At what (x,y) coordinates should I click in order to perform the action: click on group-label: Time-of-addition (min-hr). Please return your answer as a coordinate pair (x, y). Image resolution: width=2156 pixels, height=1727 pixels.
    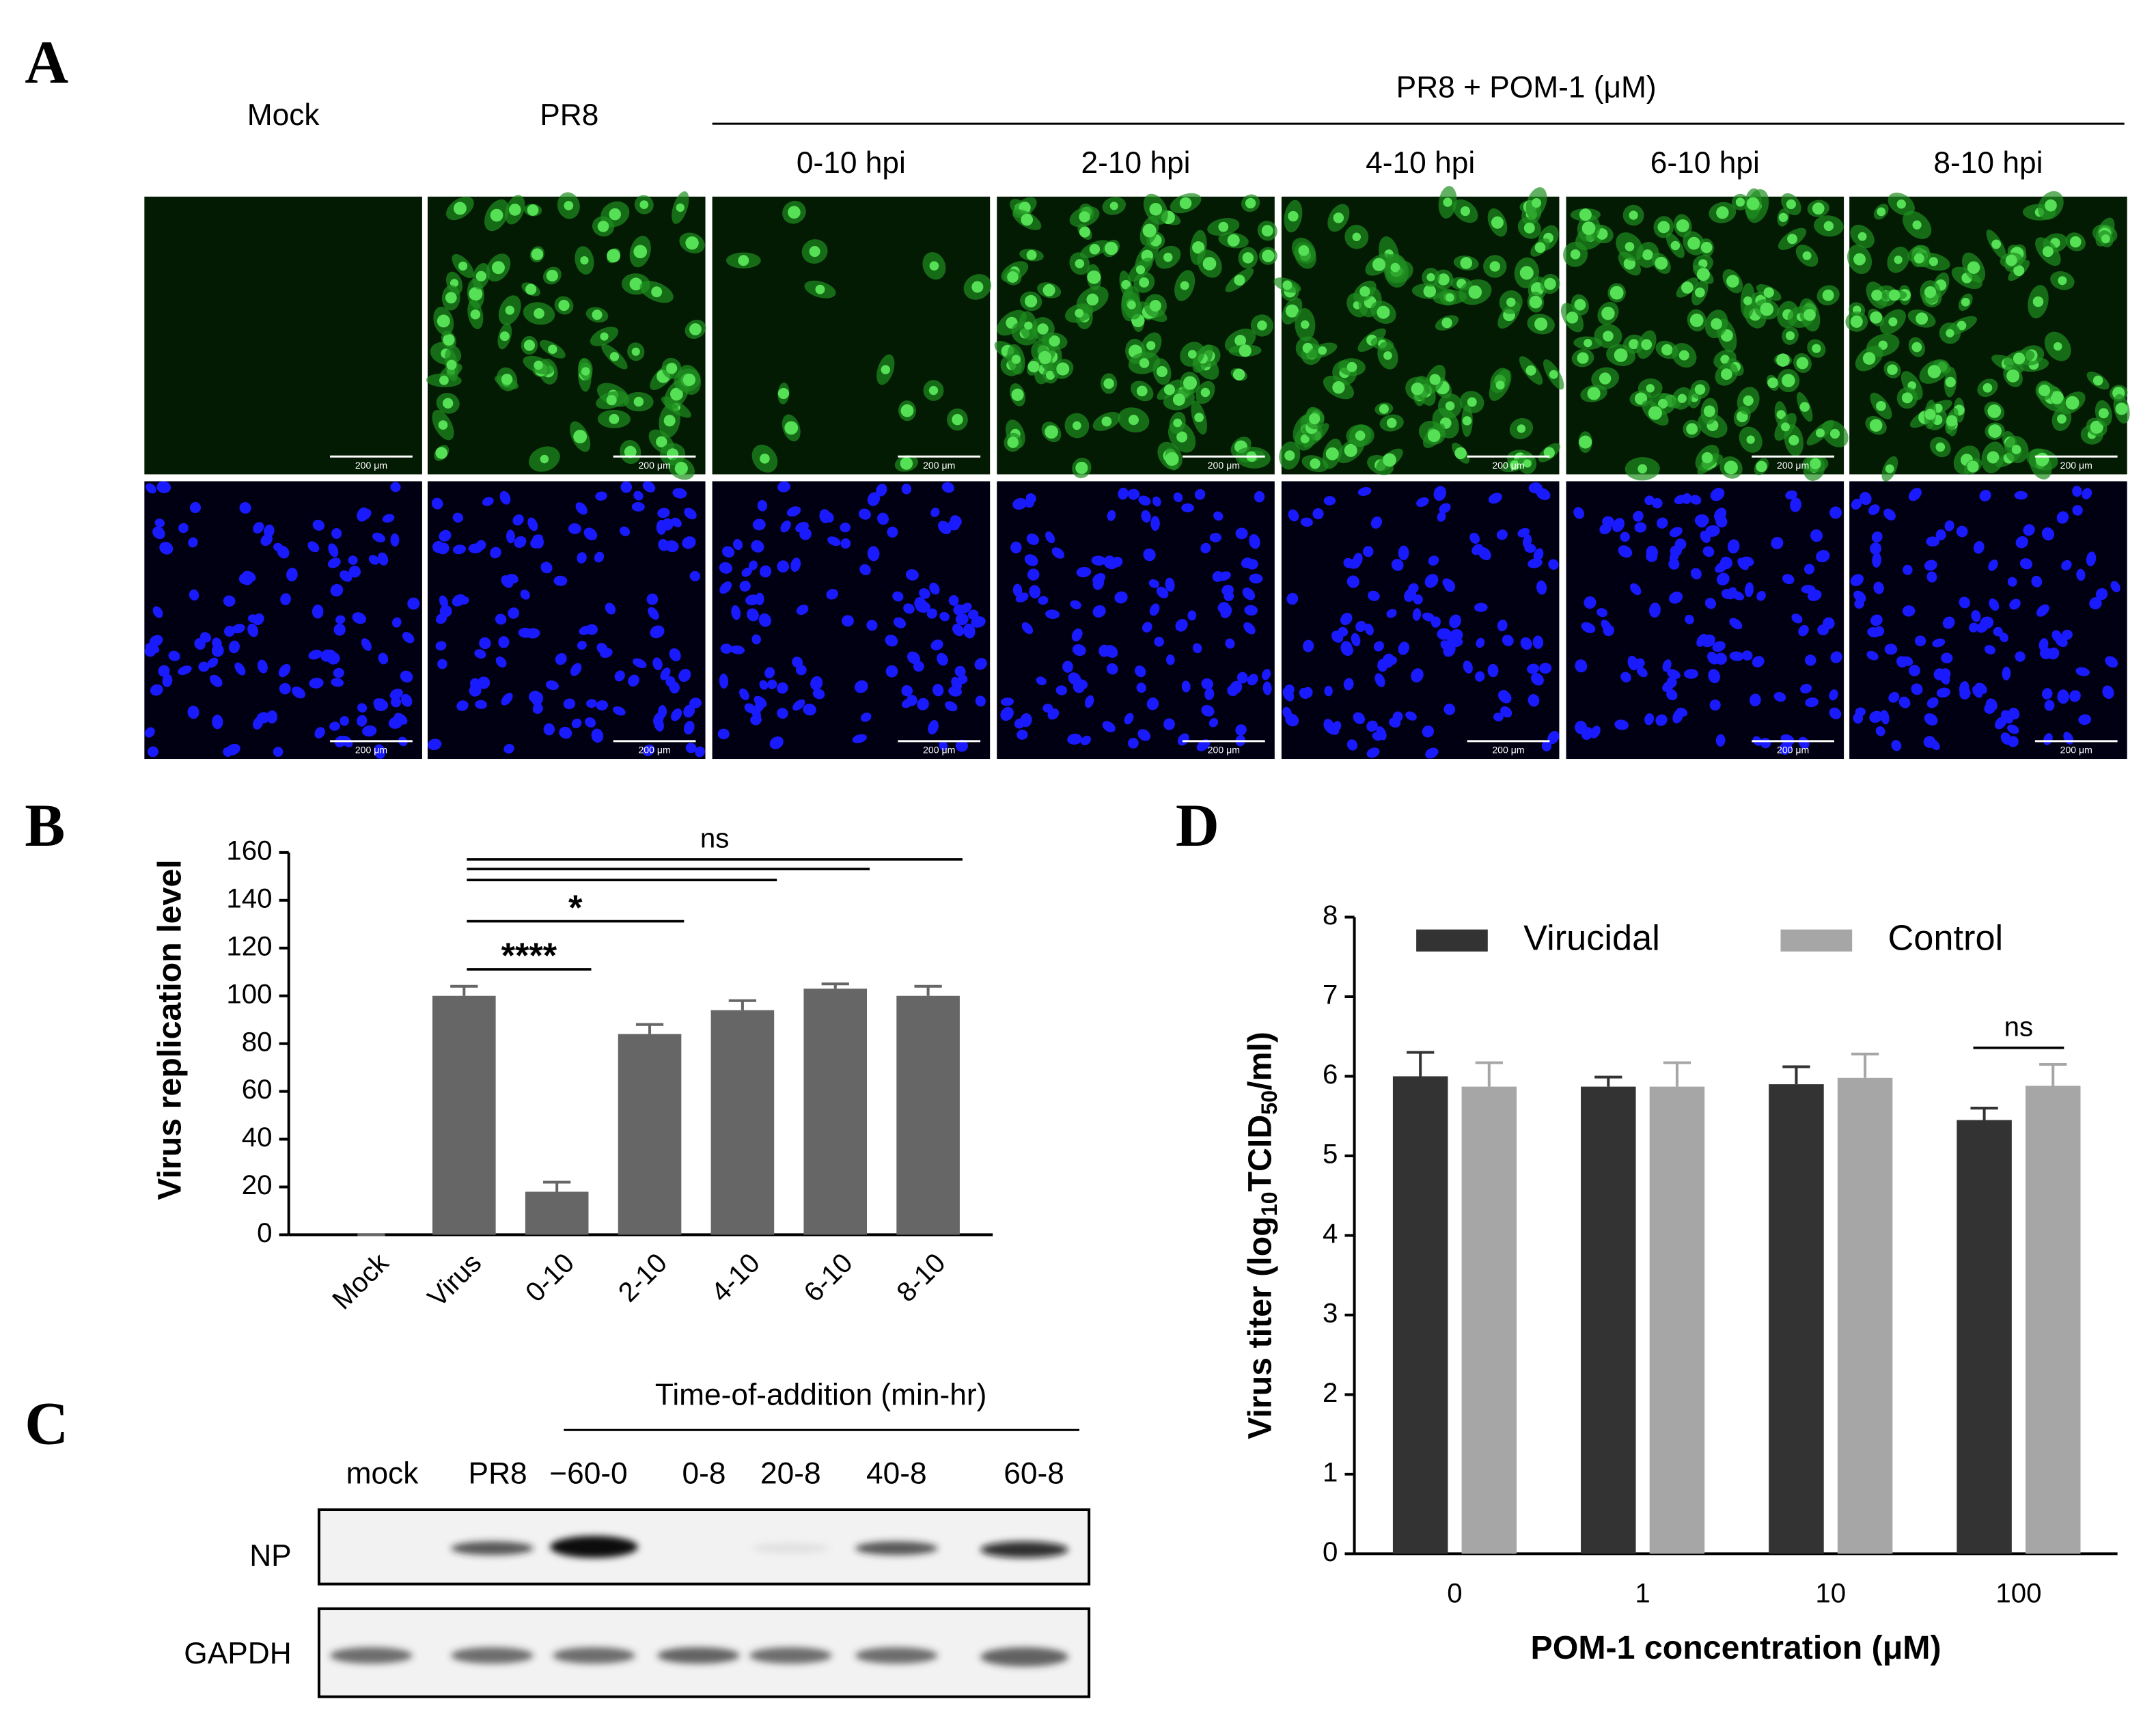
    Looking at the image, I should click on (821, 1395).